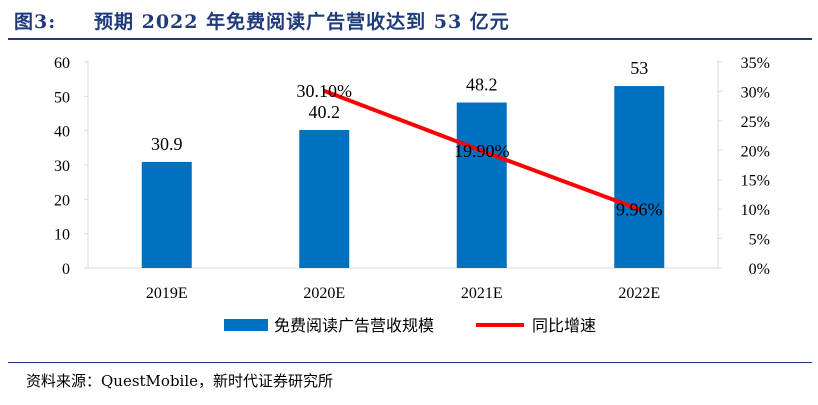 The image size is (818, 405). I want to click on source-rule, so click(410, 362).